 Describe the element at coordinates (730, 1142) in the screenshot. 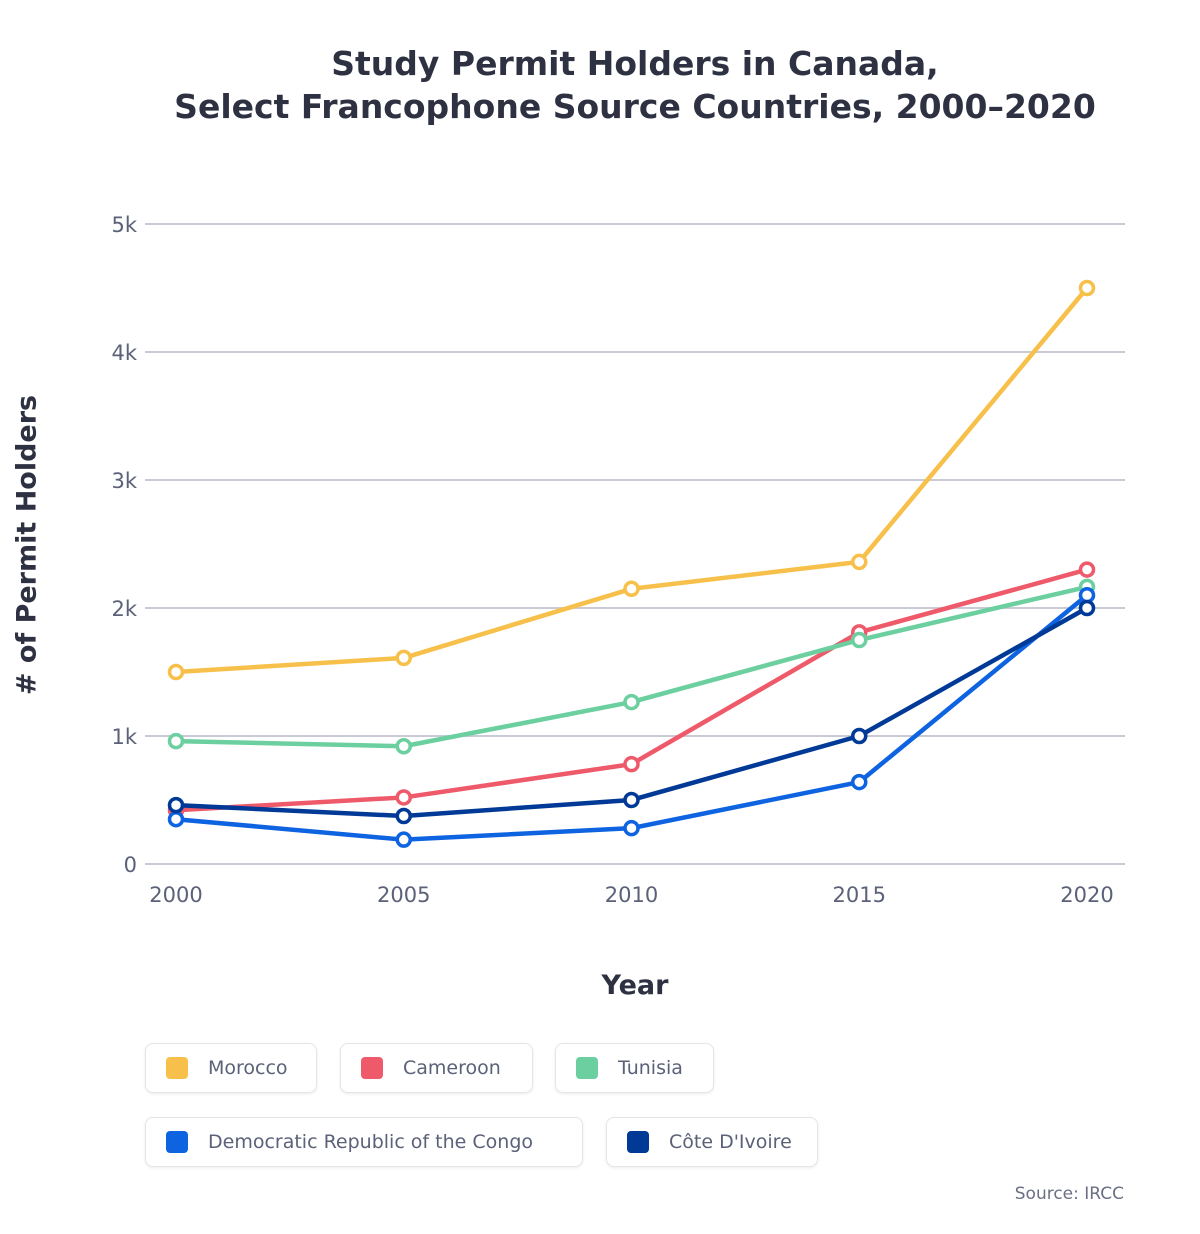

I see `legend-label: Côte D'Ivoire` at that location.